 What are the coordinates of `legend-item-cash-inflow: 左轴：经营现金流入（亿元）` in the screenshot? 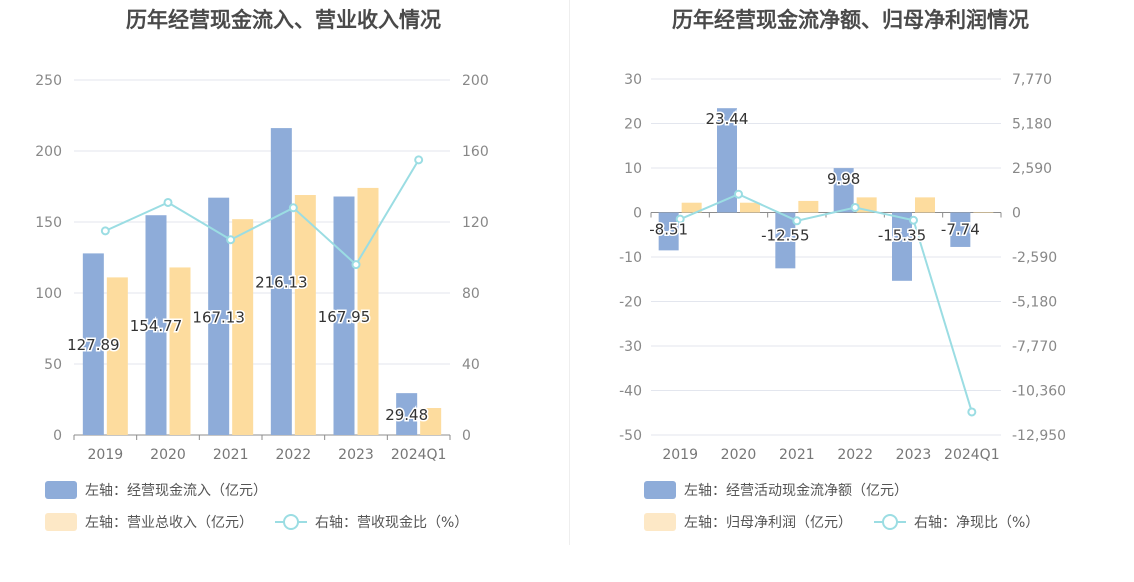 It's located at (156, 490).